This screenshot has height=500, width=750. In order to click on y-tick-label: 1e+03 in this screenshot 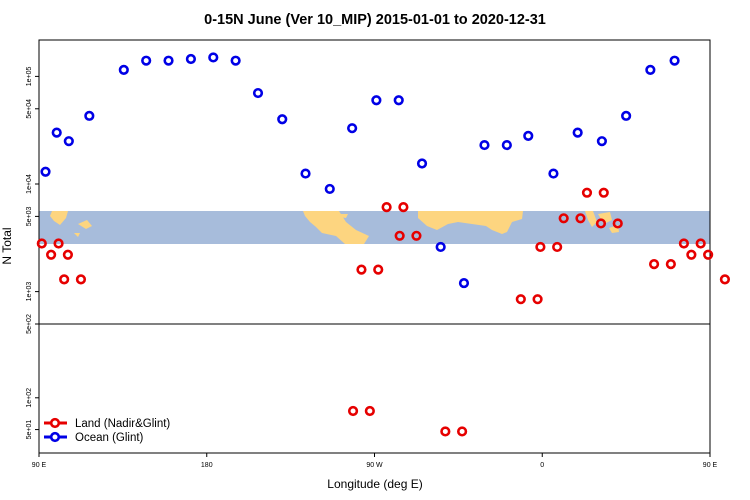, I will do `click(29, 292)`.